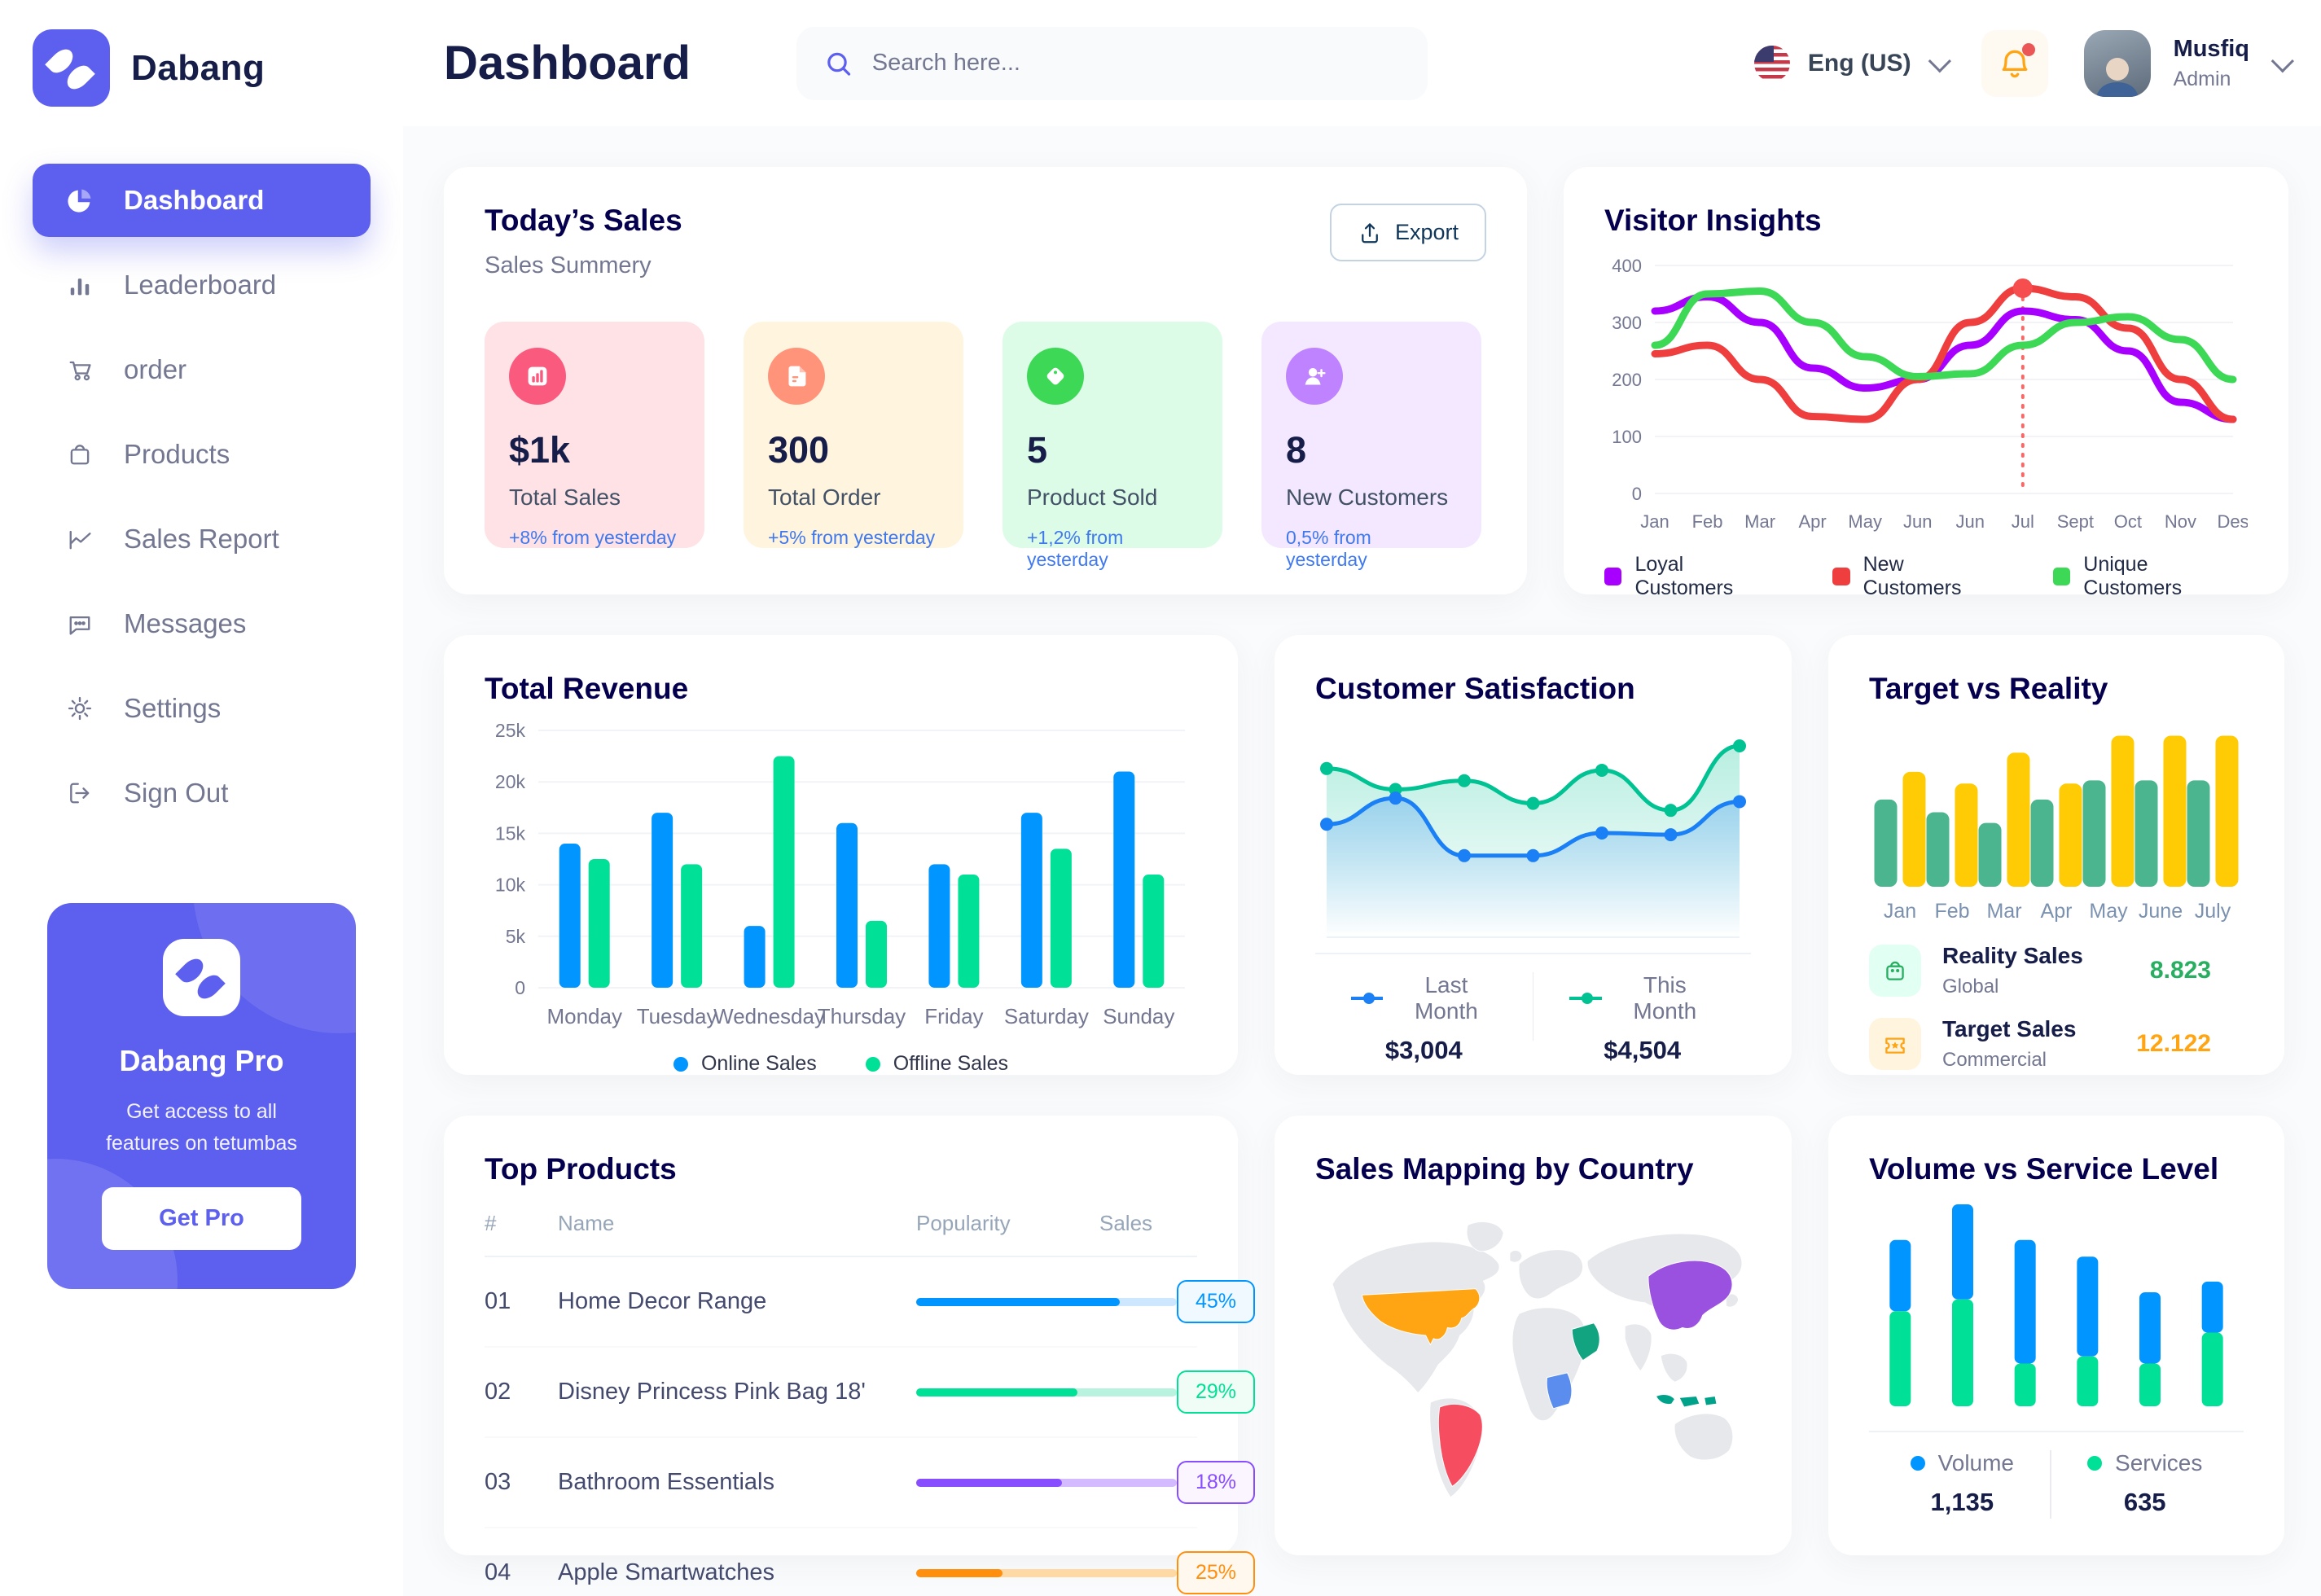  What do you see at coordinates (1504, 1169) in the screenshot?
I see `sales-mapping-title: Sales Mapping by Country` at bounding box center [1504, 1169].